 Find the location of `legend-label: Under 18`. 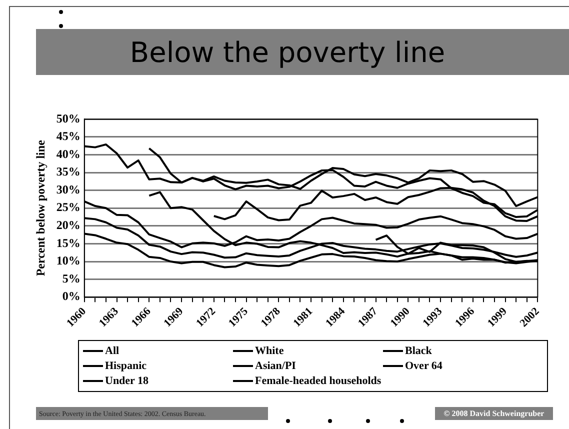

legend-label: Under 18 is located at coordinates (127, 381).